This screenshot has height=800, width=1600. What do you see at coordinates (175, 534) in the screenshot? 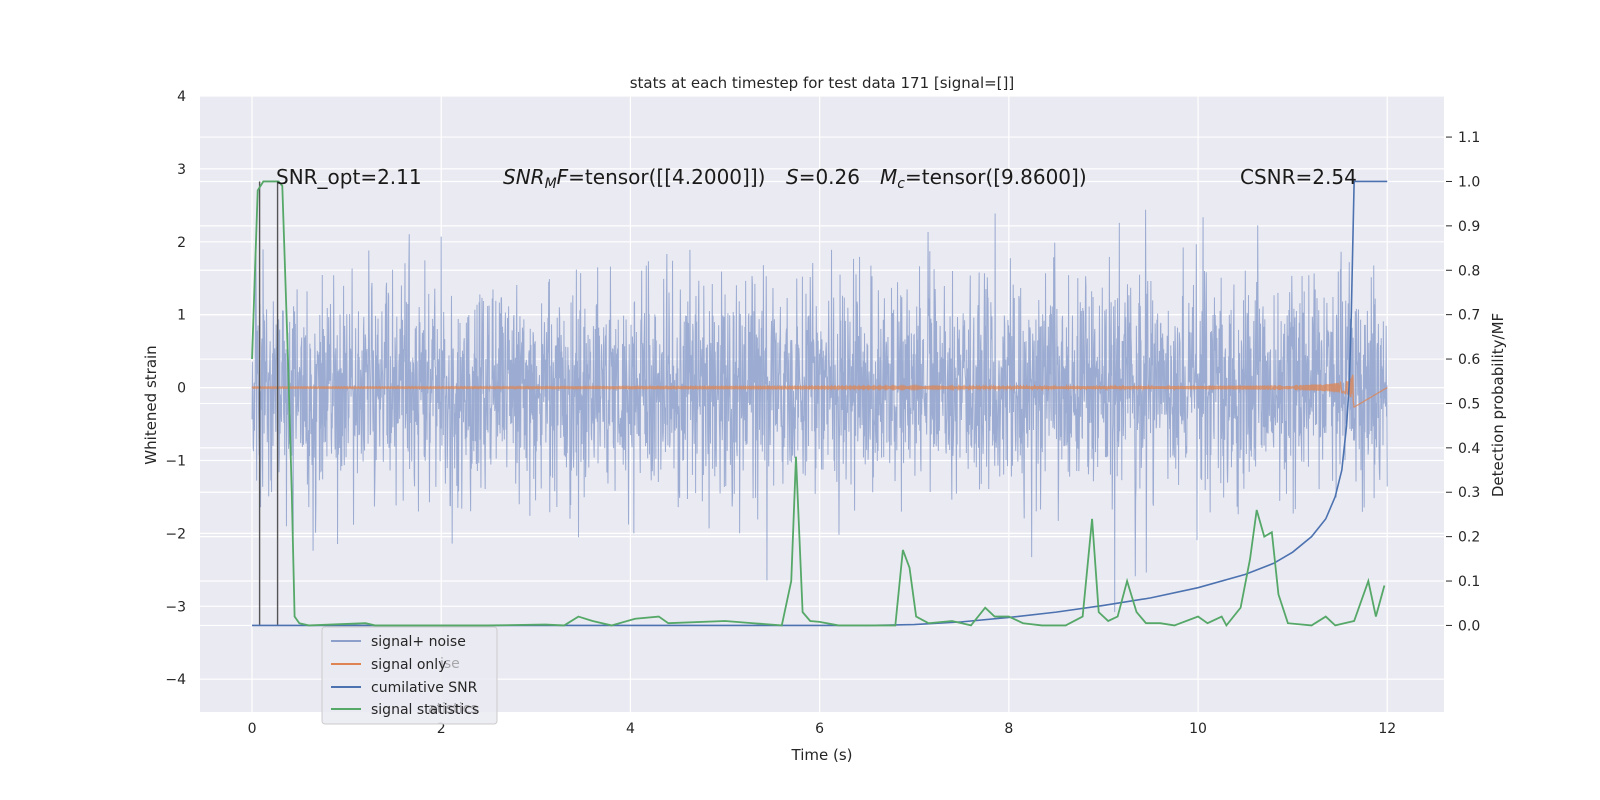
I see `y-left-tick-label: −2` at bounding box center [175, 534].